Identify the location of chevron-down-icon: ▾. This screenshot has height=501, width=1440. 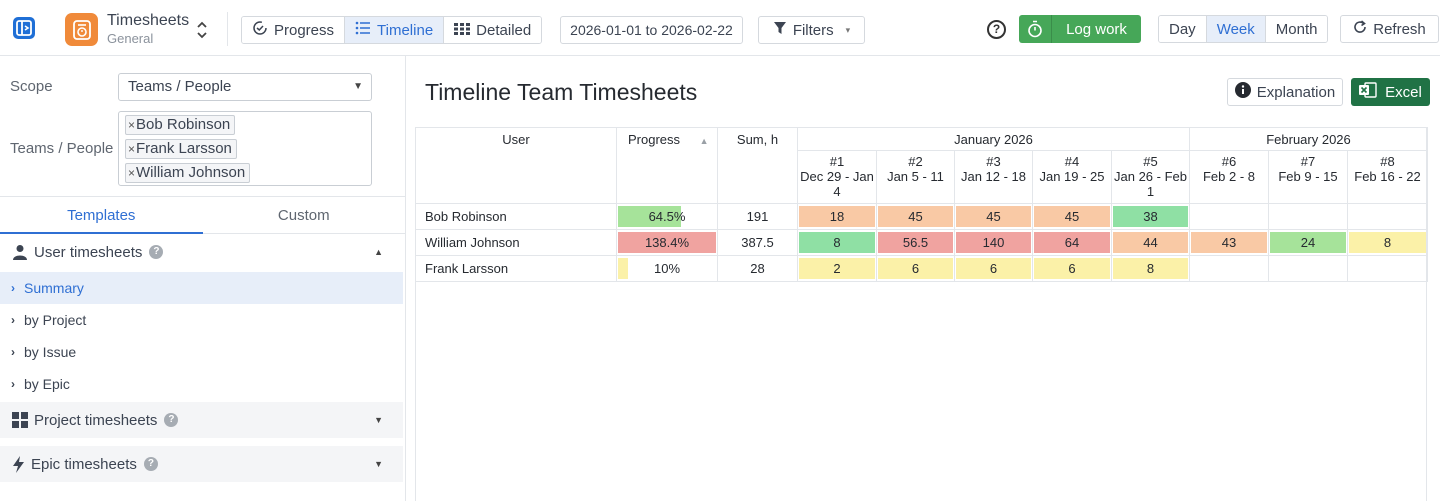
(848, 29).